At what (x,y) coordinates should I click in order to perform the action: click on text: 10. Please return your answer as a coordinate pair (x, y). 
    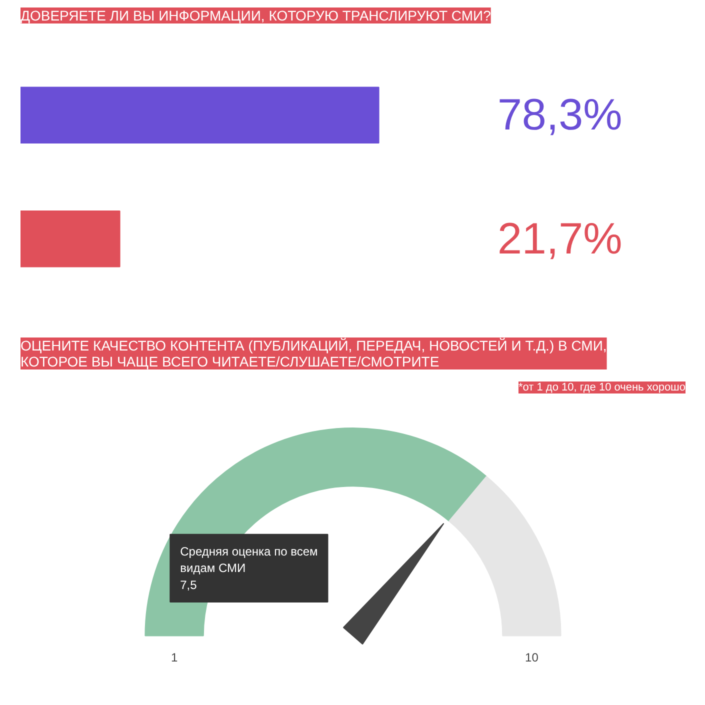
    Looking at the image, I should click on (532, 657).